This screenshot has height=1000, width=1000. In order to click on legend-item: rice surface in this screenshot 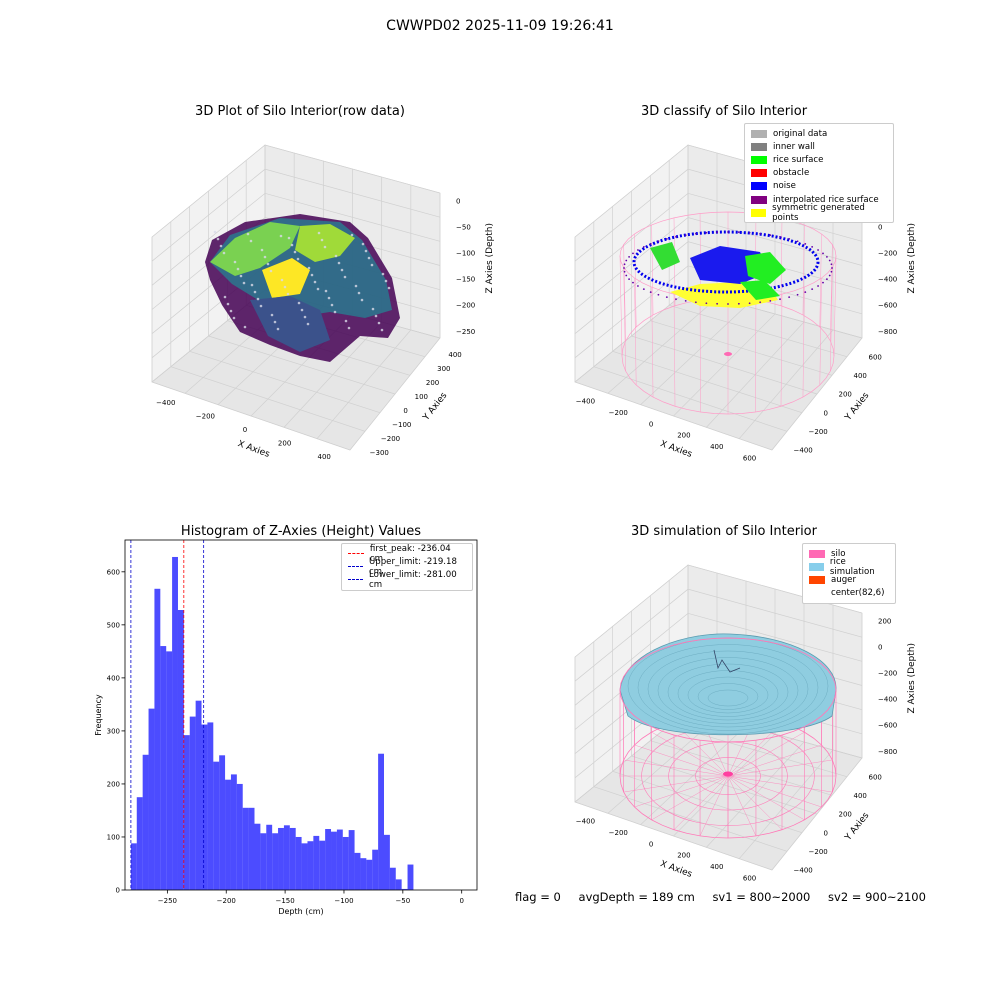, I will do `click(819, 159)`.